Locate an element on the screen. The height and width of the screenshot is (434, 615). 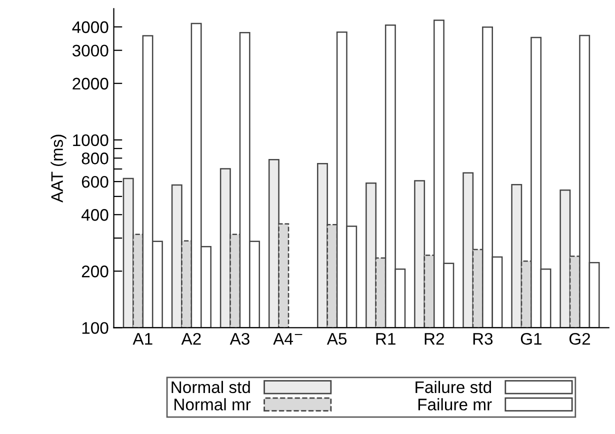
y-tick-label: 600 is located at coordinates (95, 182).